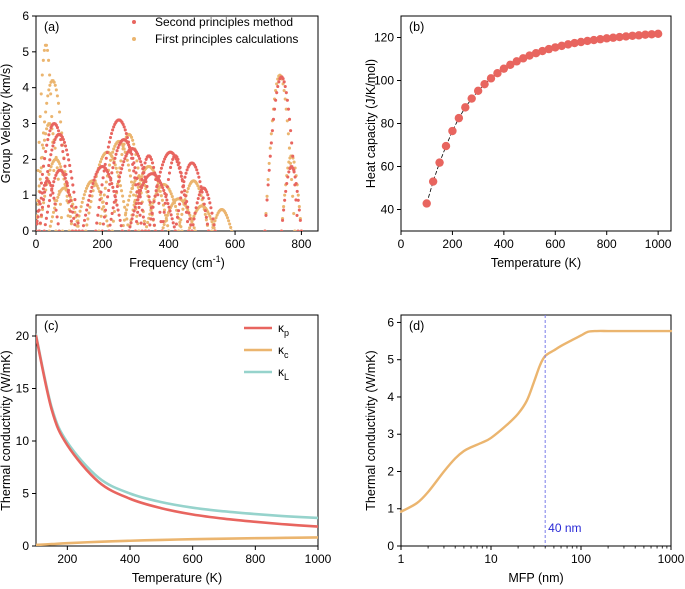  What do you see at coordinates (286, 355) in the screenshot?
I see `legend-subscript: c` at bounding box center [286, 355].